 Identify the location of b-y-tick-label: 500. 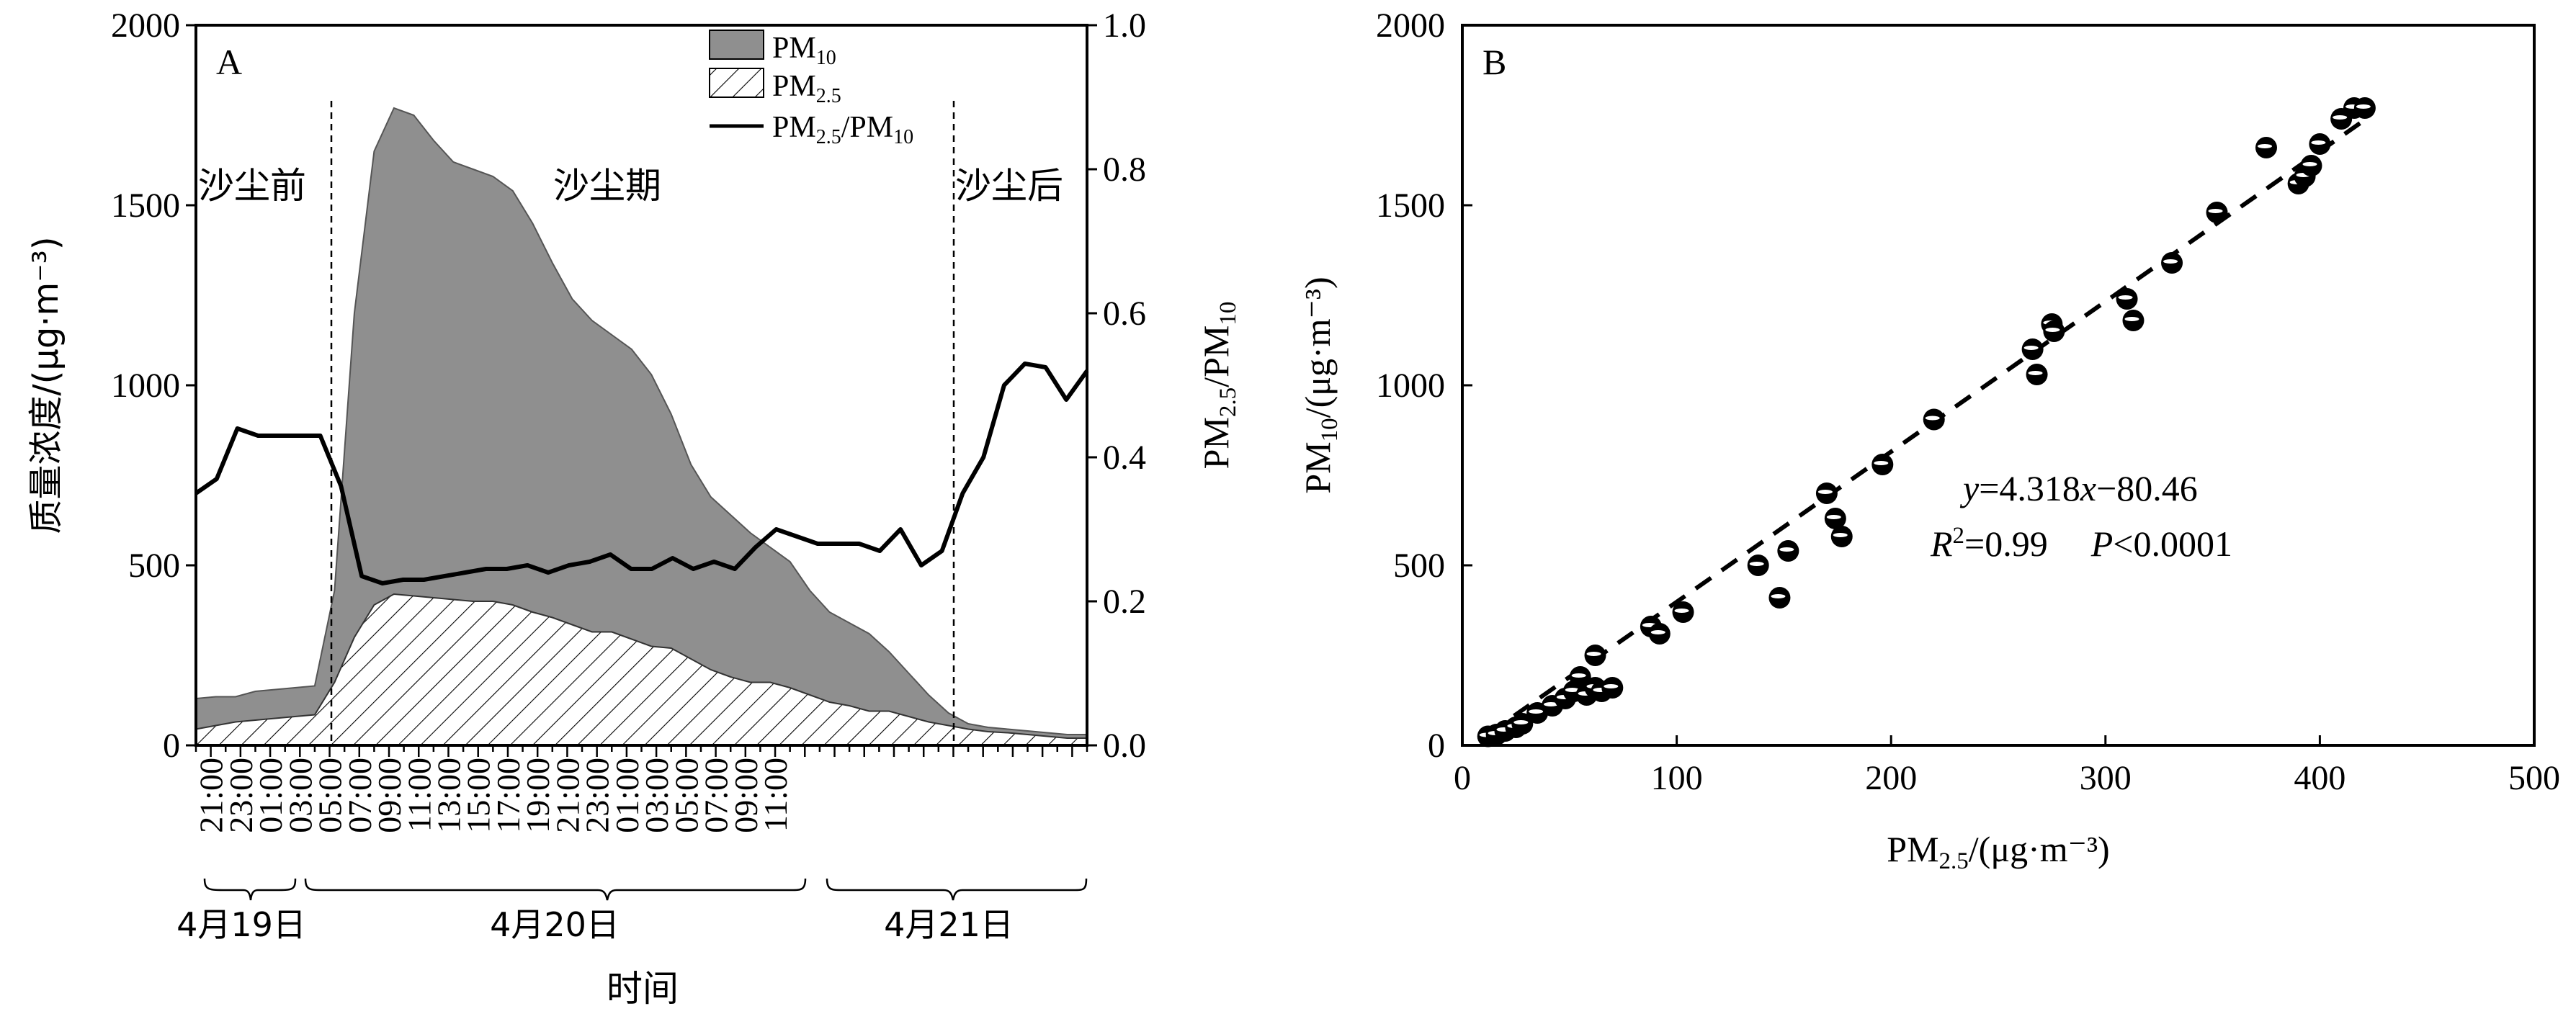
(1419, 566).